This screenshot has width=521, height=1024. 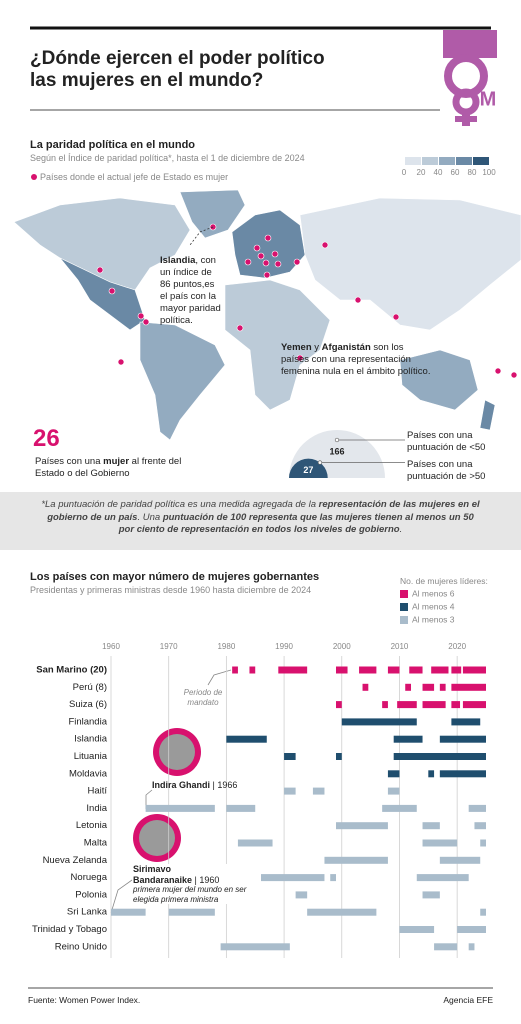 I want to click on legend-label: Al menos 3, so click(x=433, y=619).